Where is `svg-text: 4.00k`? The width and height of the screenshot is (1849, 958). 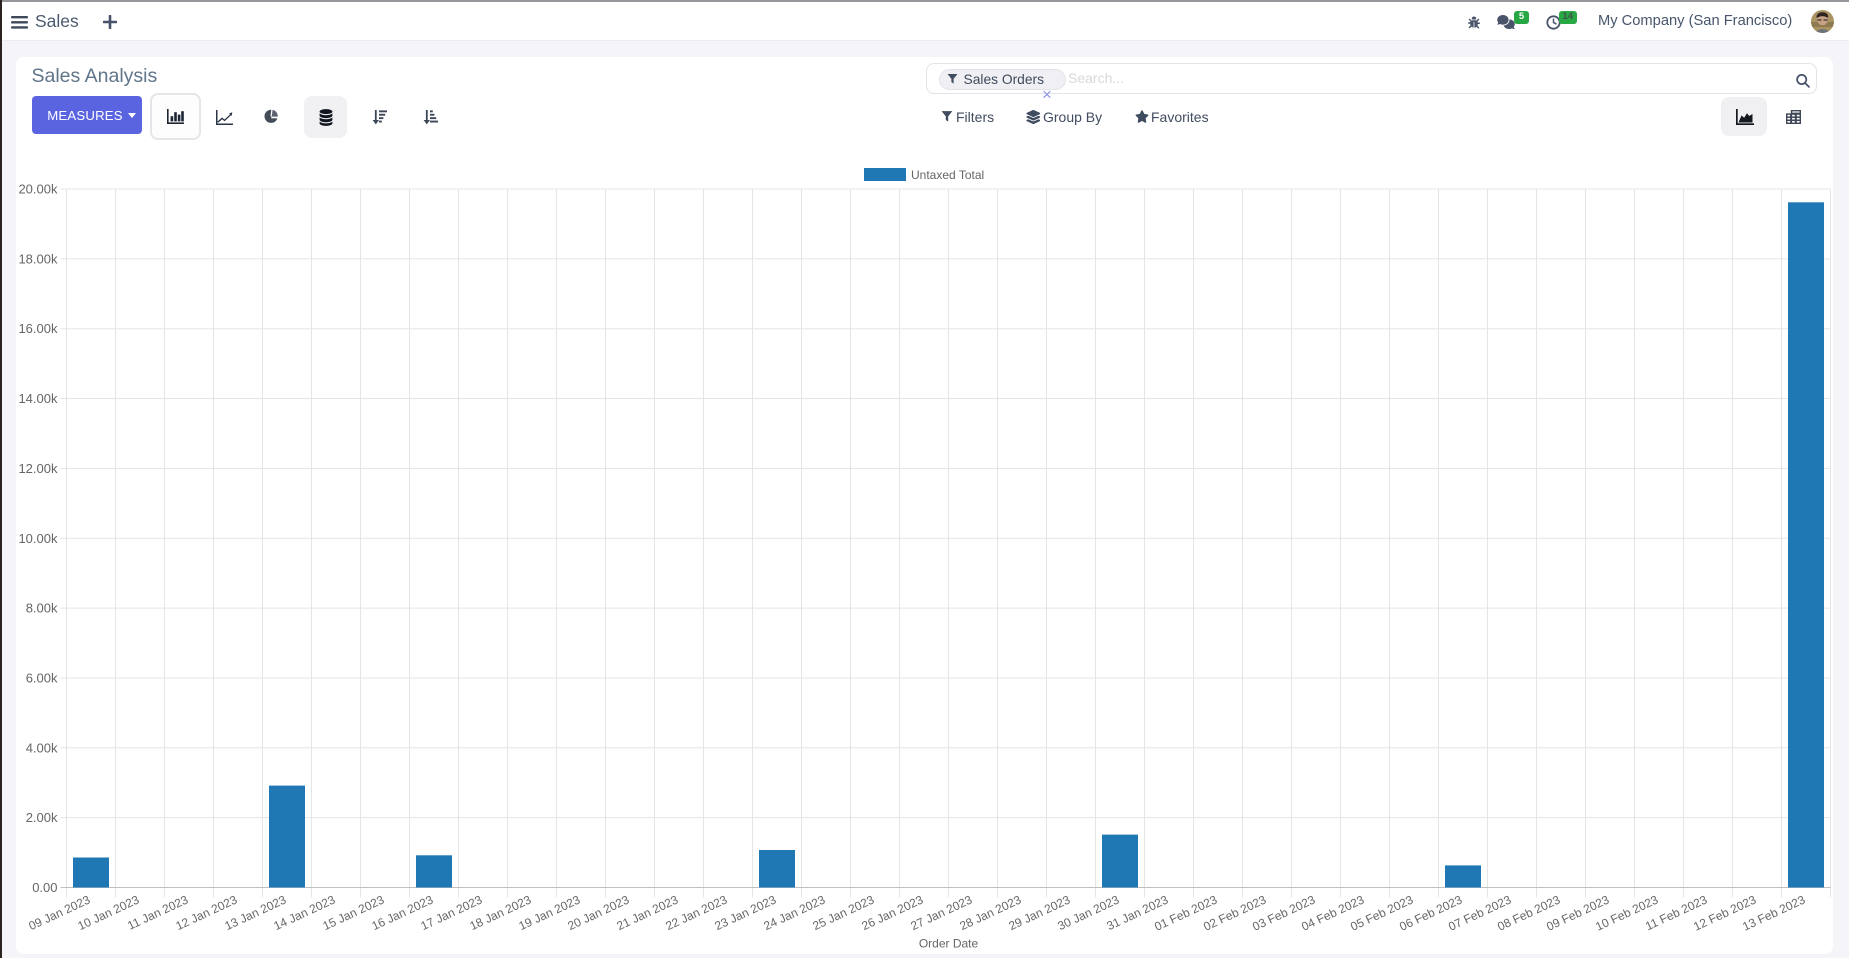
svg-text: 4.00k is located at coordinates (42, 747).